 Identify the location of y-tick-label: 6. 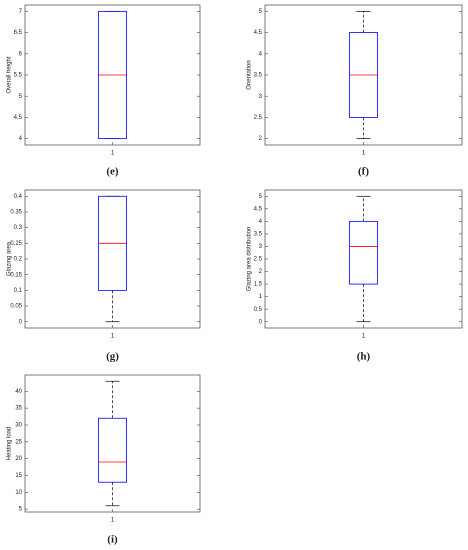
(21, 54).